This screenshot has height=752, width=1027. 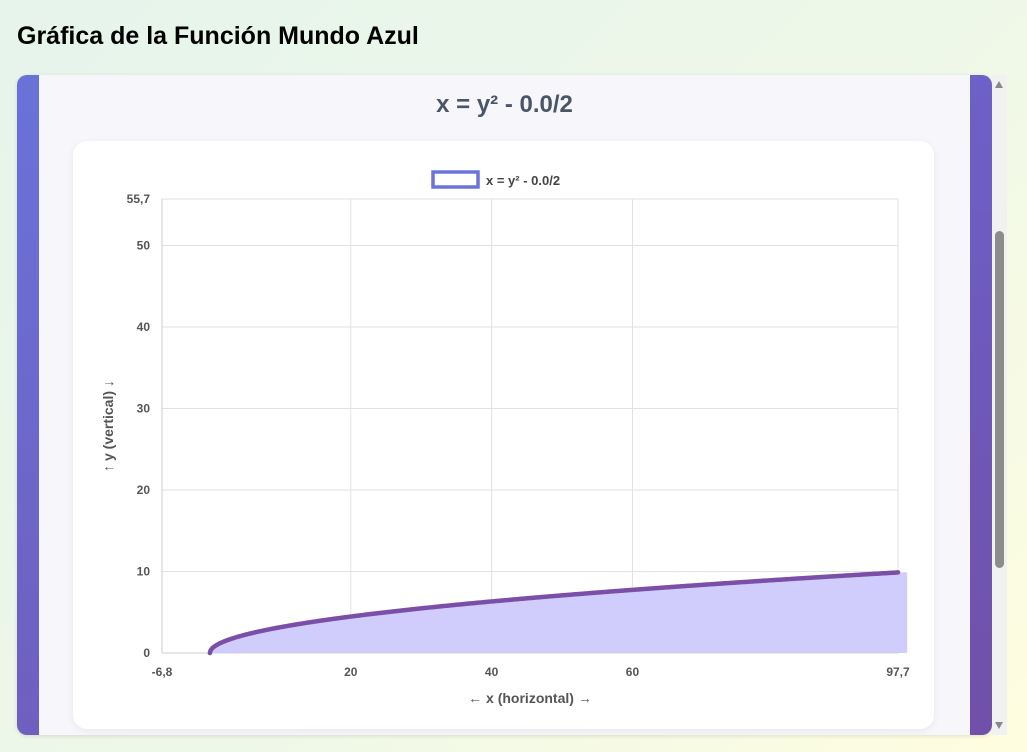 I want to click on y-tick-label: 55,7, so click(x=139, y=199).